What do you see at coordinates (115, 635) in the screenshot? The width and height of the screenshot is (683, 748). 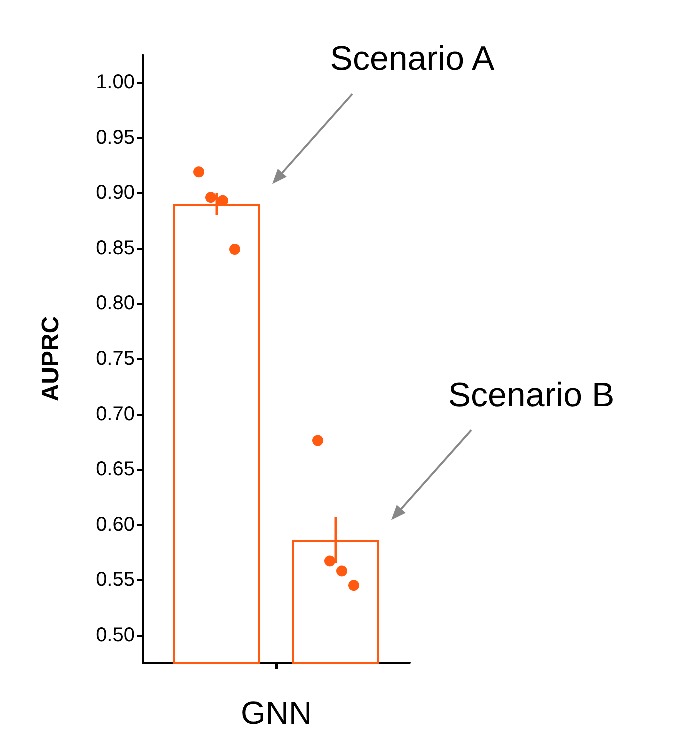 I see `y-tick-label: 0.50` at bounding box center [115, 635].